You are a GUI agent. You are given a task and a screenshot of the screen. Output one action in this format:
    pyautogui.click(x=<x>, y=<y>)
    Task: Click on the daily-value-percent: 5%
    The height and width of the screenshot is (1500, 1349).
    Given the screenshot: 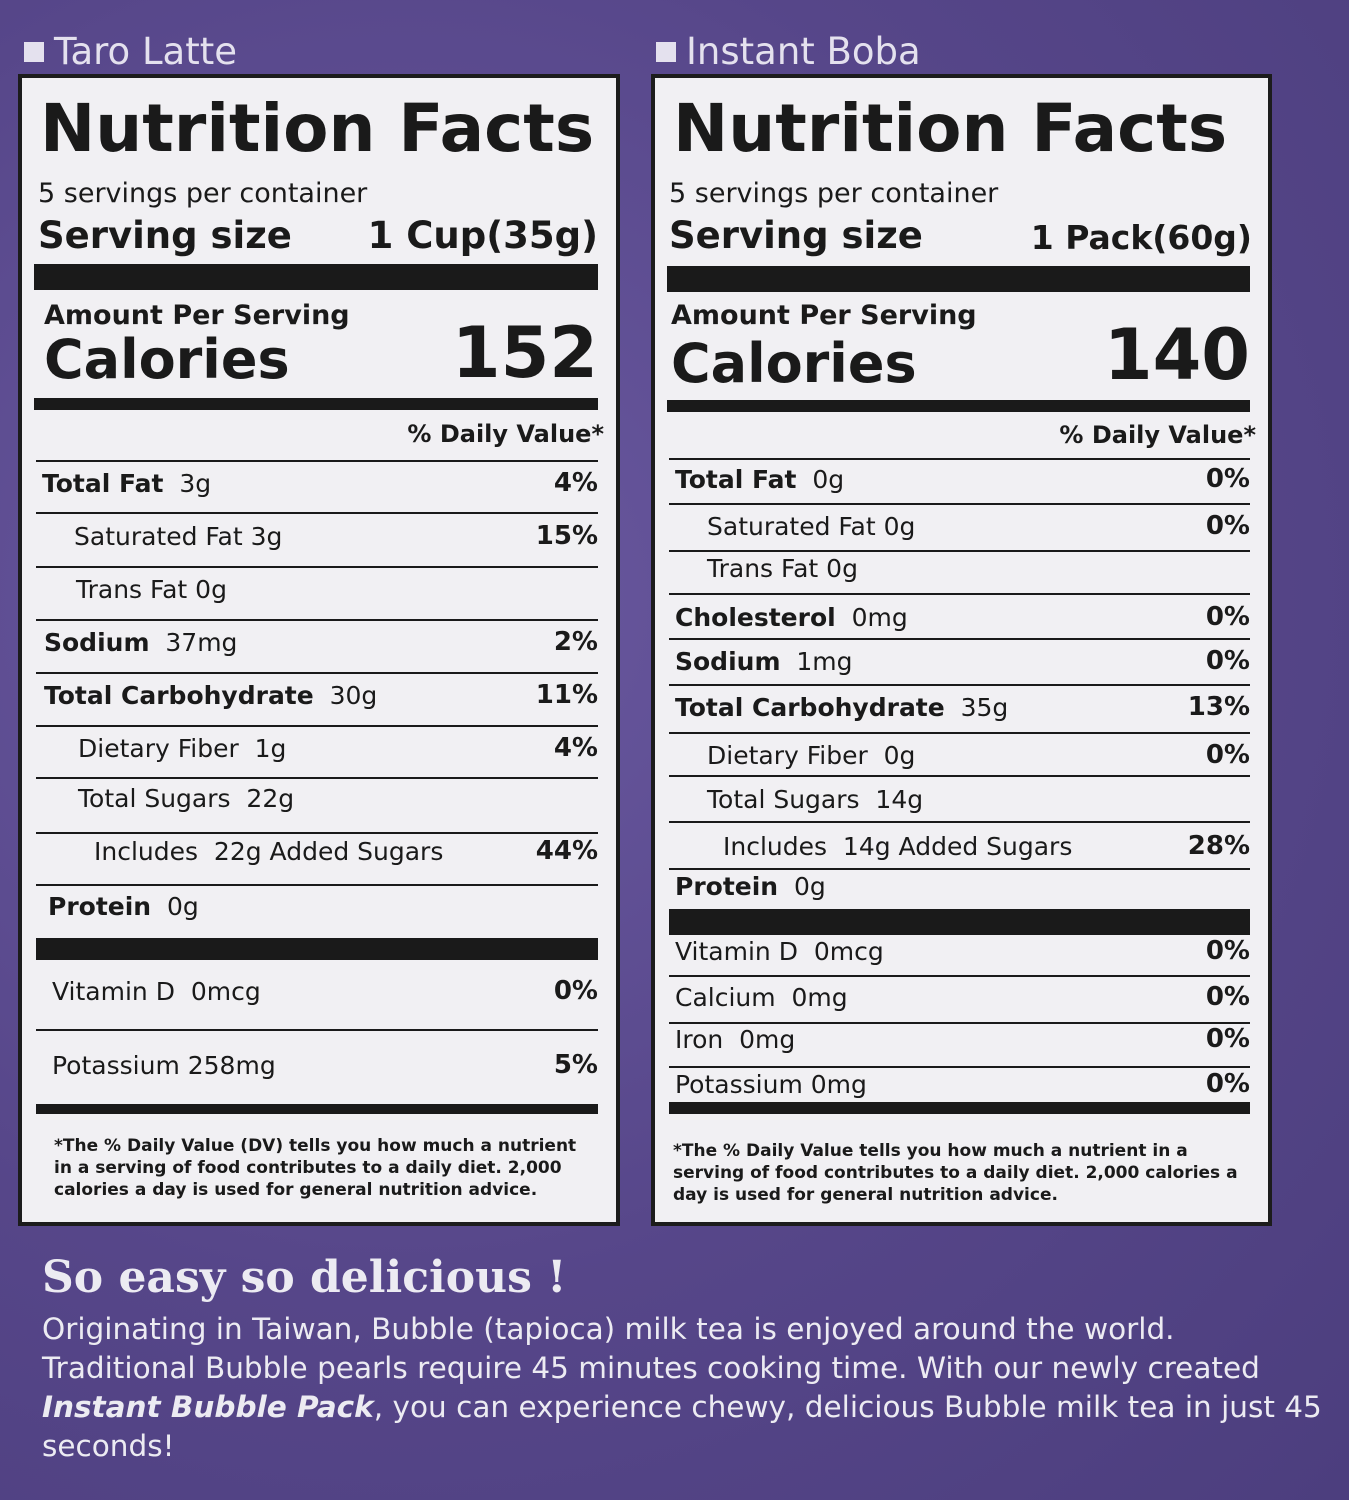 What is the action you would take?
    pyautogui.click(x=575, y=1065)
    